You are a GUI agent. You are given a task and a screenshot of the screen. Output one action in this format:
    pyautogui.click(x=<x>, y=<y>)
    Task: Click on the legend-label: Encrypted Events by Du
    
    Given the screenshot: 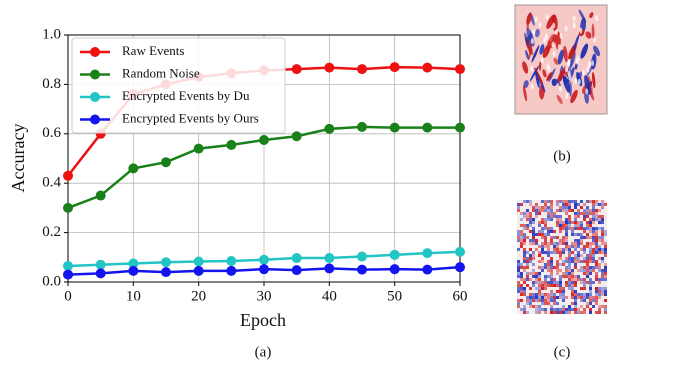 What is the action you would take?
    pyautogui.click(x=186, y=95)
    